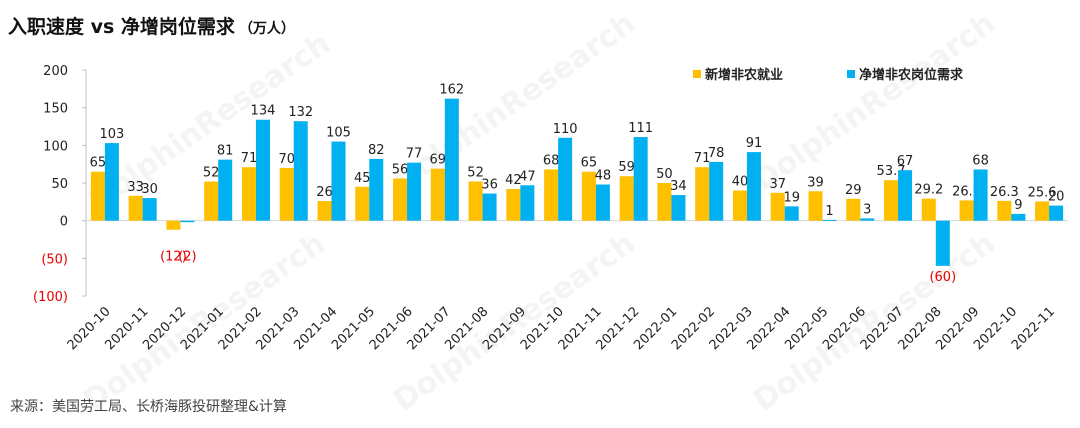 Image resolution: width=1080 pixels, height=428 pixels. I want to click on y-tick-label: 50, so click(59, 184).